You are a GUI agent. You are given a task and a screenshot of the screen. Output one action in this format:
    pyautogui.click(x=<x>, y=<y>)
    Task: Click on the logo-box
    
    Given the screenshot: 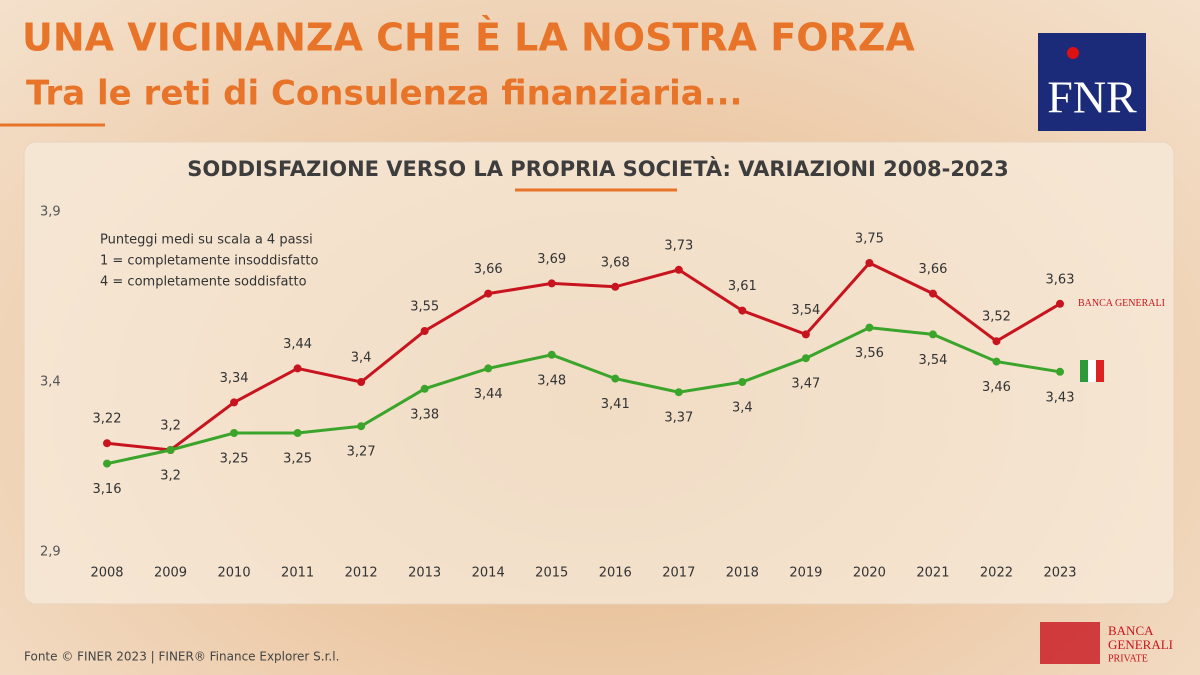 What is the action you would take?
    pyautogui.click(x=1092, y=82)
    